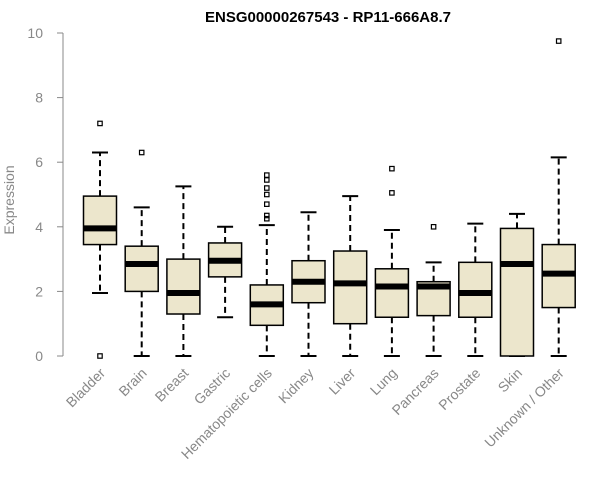 Image resolution: width=600 pixels, height=500 pixels. Describe the element at coordinates (86, 388) in the screenshot. I see `x-tick-label: Bladder` at that location.